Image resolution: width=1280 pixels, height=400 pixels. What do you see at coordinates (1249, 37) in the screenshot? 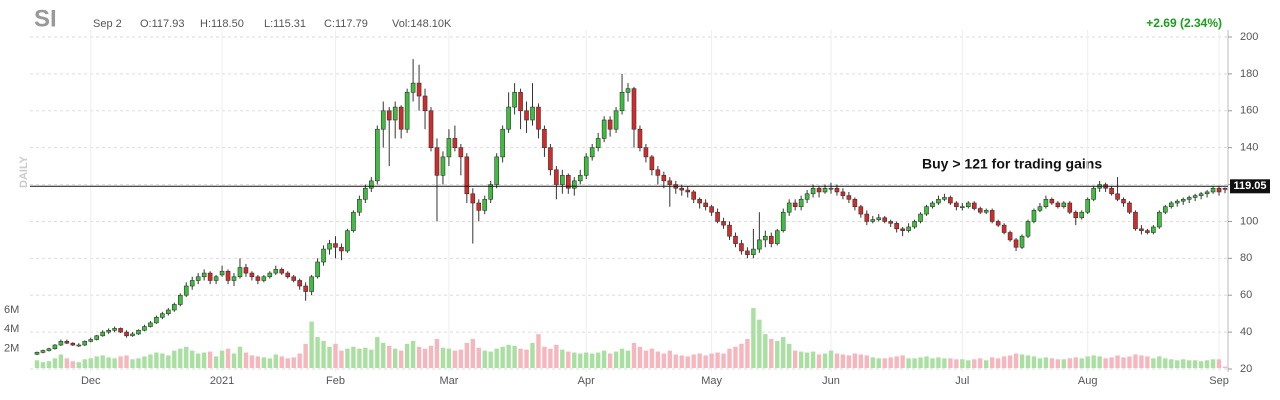
I see `y-tick-label: 200` at bounding box center [1249, 37].